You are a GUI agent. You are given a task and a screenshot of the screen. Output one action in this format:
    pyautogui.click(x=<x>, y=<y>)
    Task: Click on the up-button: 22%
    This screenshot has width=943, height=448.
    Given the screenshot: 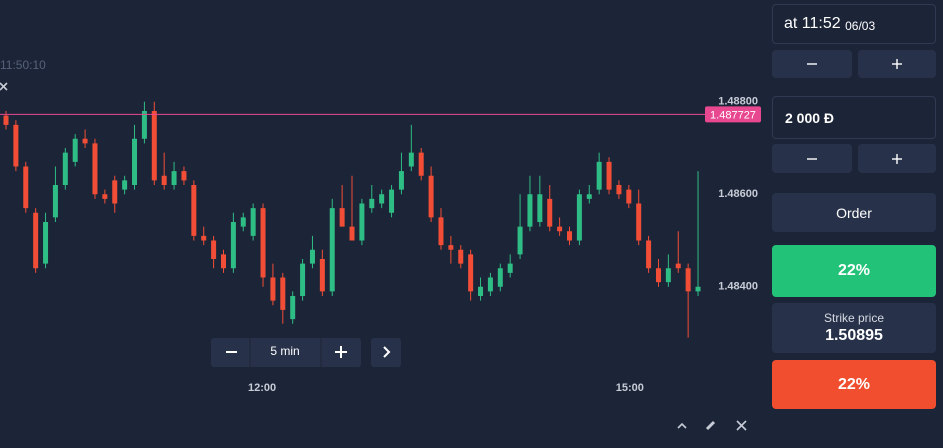 What is the action you would take?
    pyautogui.click(x=854, y=271)
    